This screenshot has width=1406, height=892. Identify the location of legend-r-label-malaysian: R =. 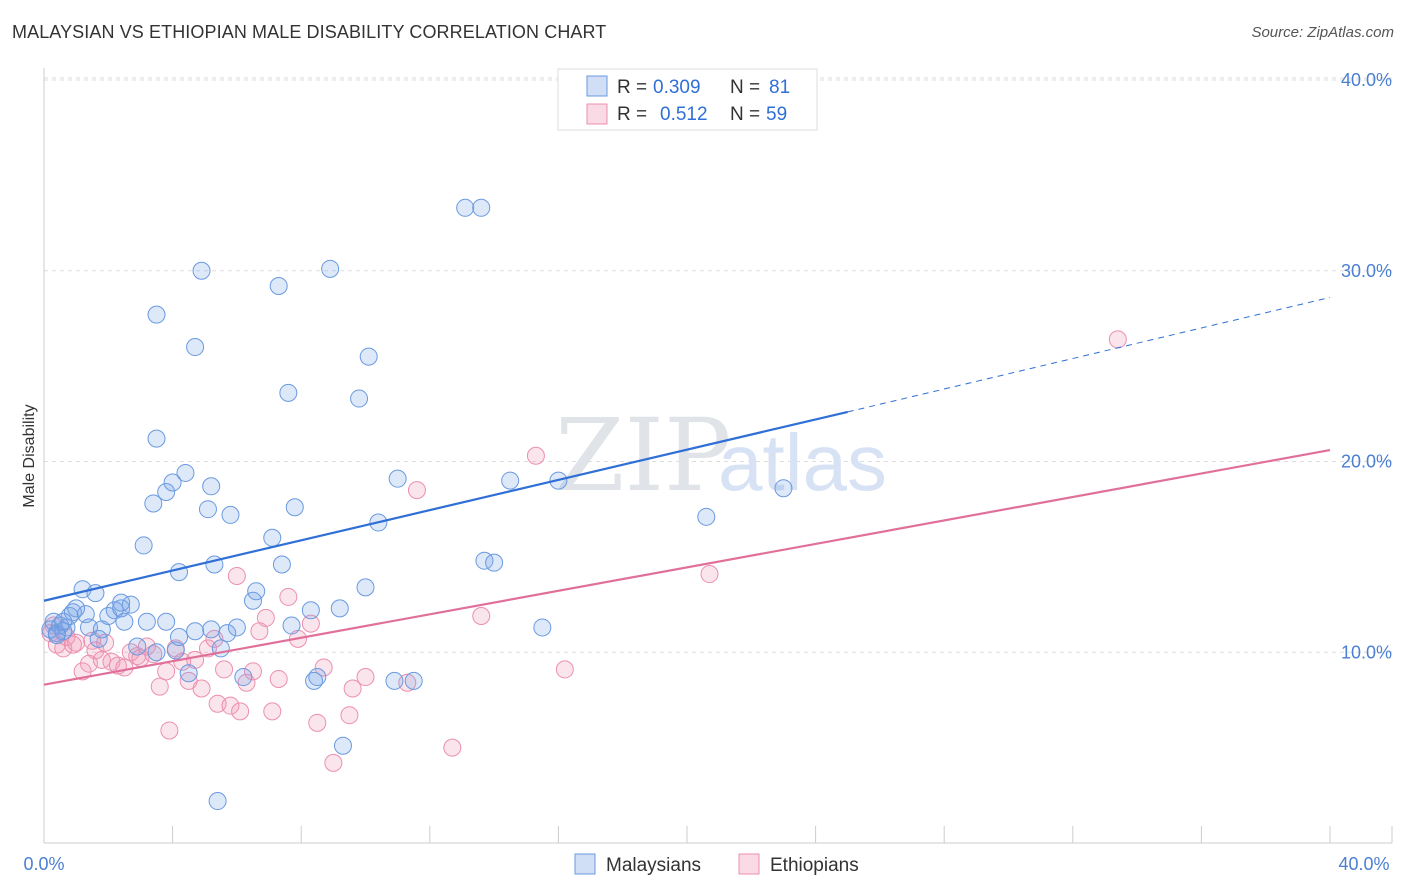
(632, 87).